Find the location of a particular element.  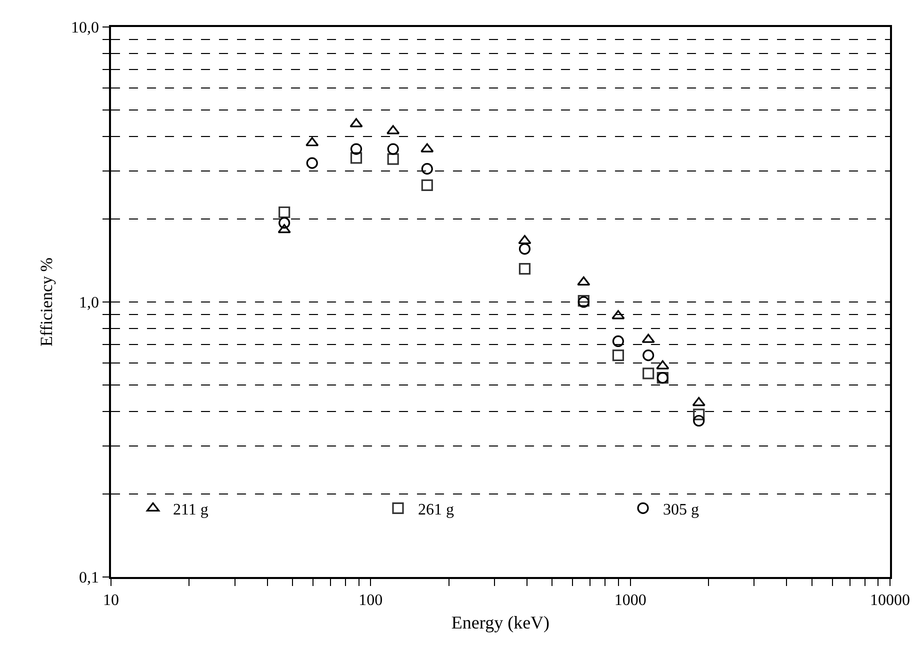

x-tick-label: 10 is located at coordinates (111, 600).